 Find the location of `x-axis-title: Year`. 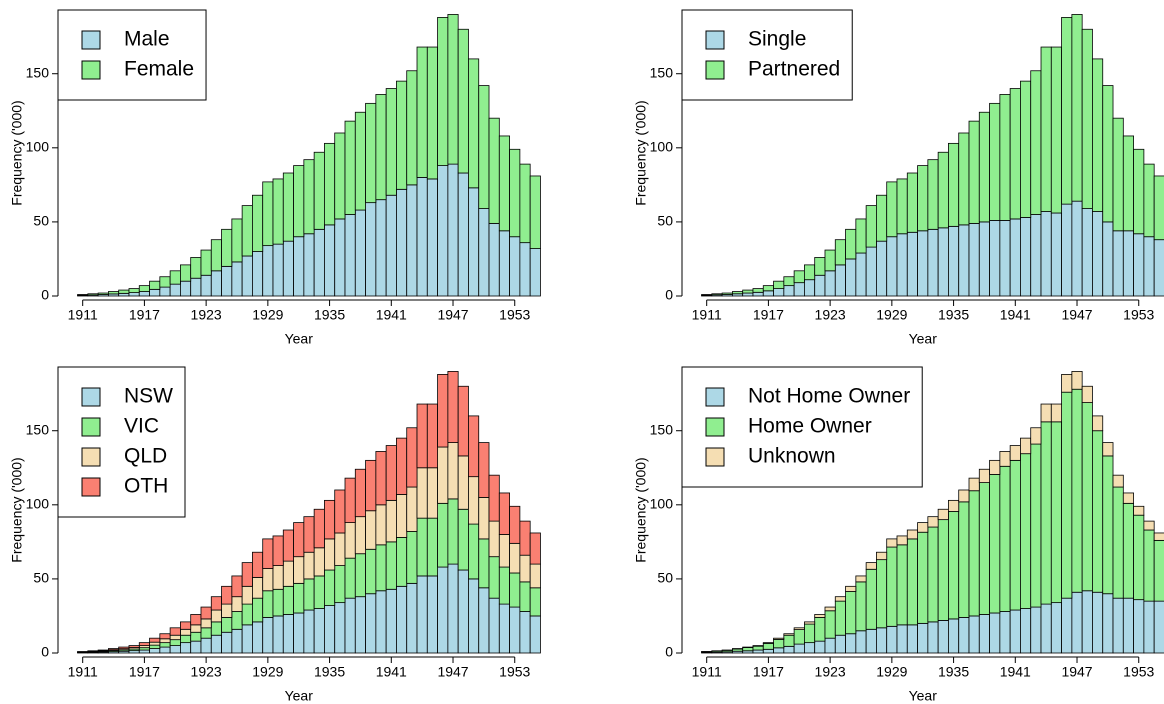

x-axis-title: Year is located at coordinates (923, 339).